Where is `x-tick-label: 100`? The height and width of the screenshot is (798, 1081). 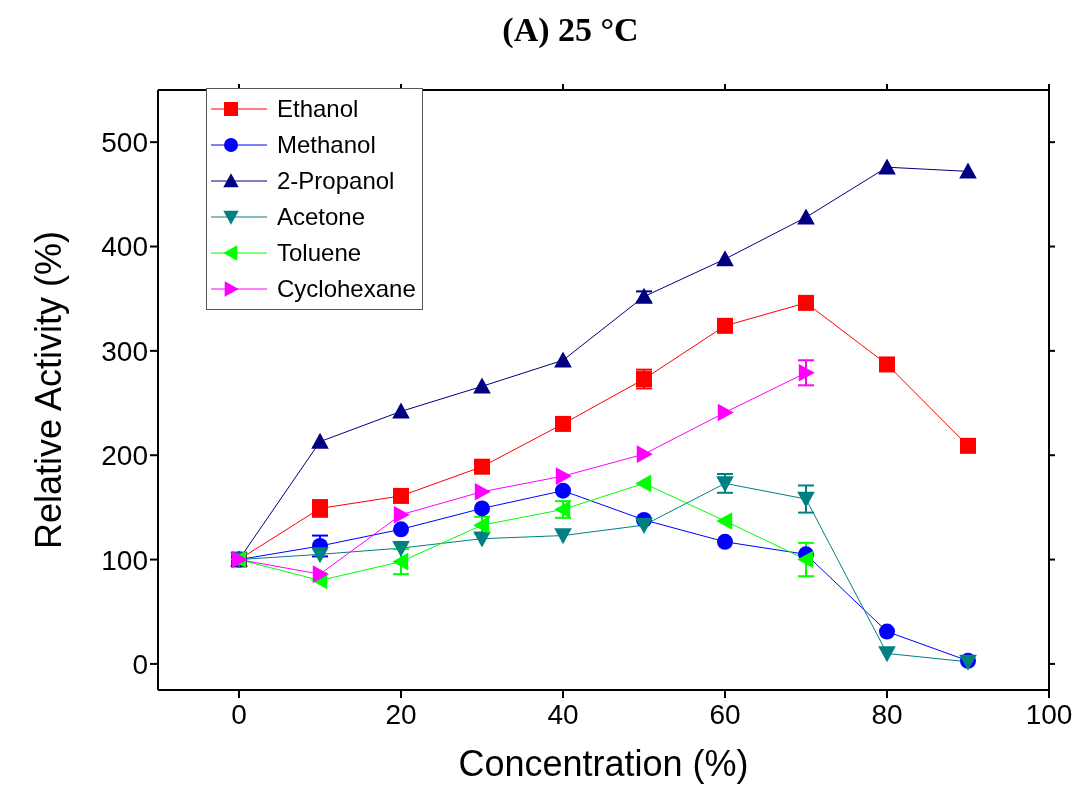 x-tick-label: 100 is located at coordinates (1049, 714).